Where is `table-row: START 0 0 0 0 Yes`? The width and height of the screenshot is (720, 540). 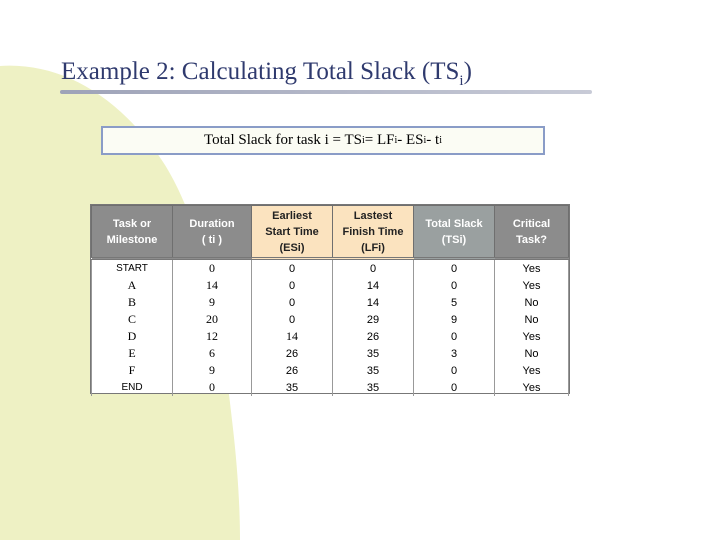
table-row: START 0 0 0 0 Yes is located at coordinates (330, 267).